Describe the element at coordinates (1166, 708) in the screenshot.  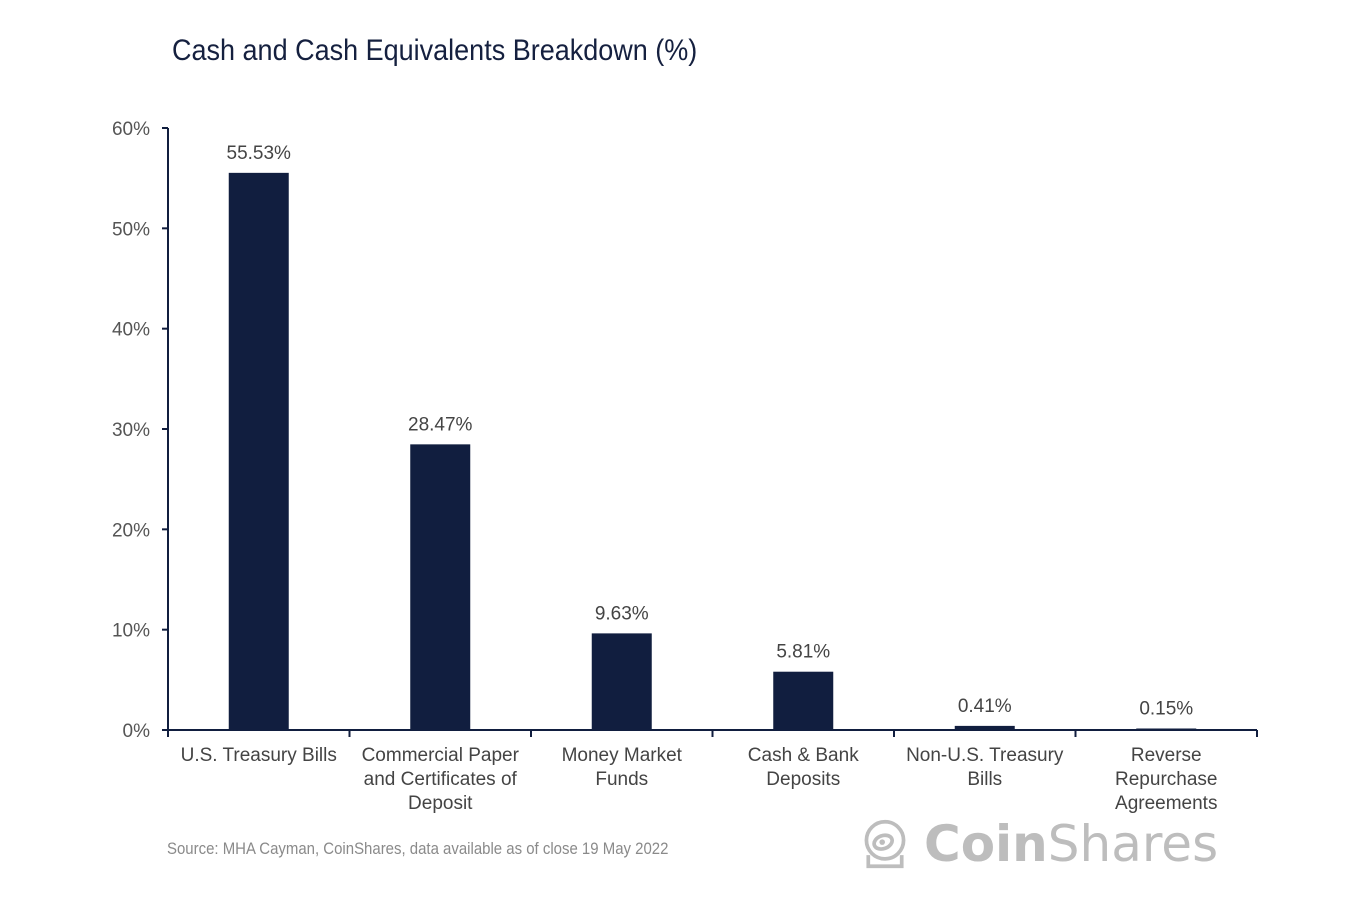
I see `data-label: 0.15%` at that location.